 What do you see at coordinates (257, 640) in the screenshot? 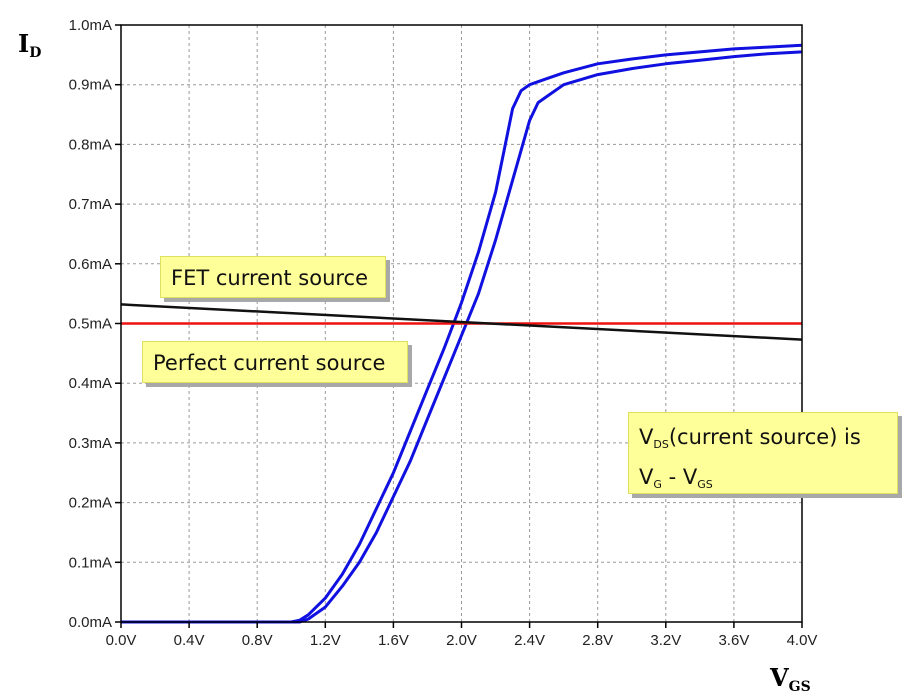
I see `x-tick-label: 0.8V` at bounding box center [257, 640].